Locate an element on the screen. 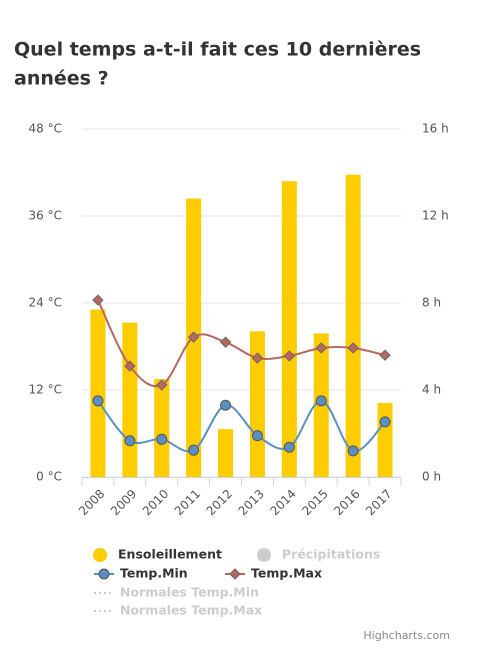 This screenshot has width=477, height=650. legend-item: Temp.Max is located at coordinates (286, 573).